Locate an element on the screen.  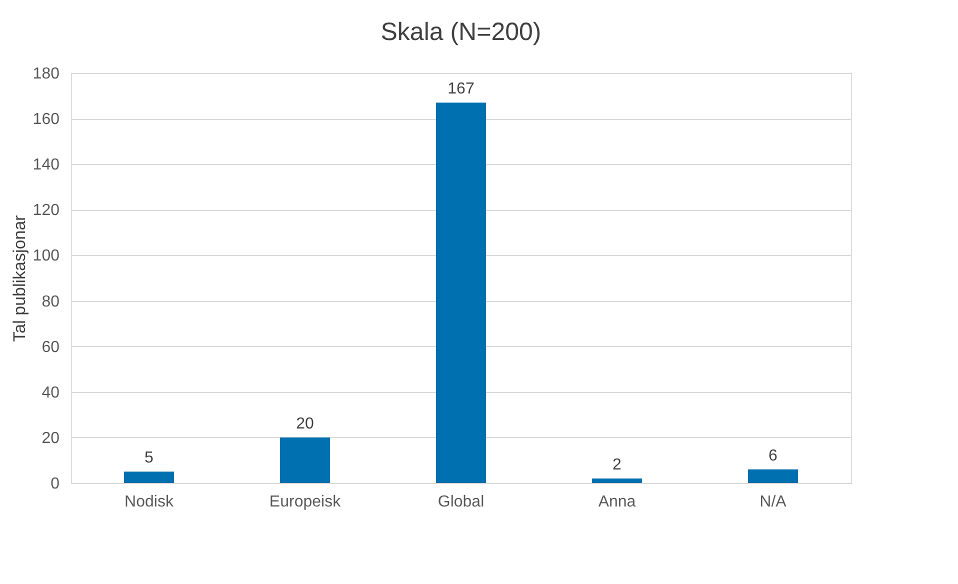
y-tick-label: 120 is located at coordinates (46, 211).